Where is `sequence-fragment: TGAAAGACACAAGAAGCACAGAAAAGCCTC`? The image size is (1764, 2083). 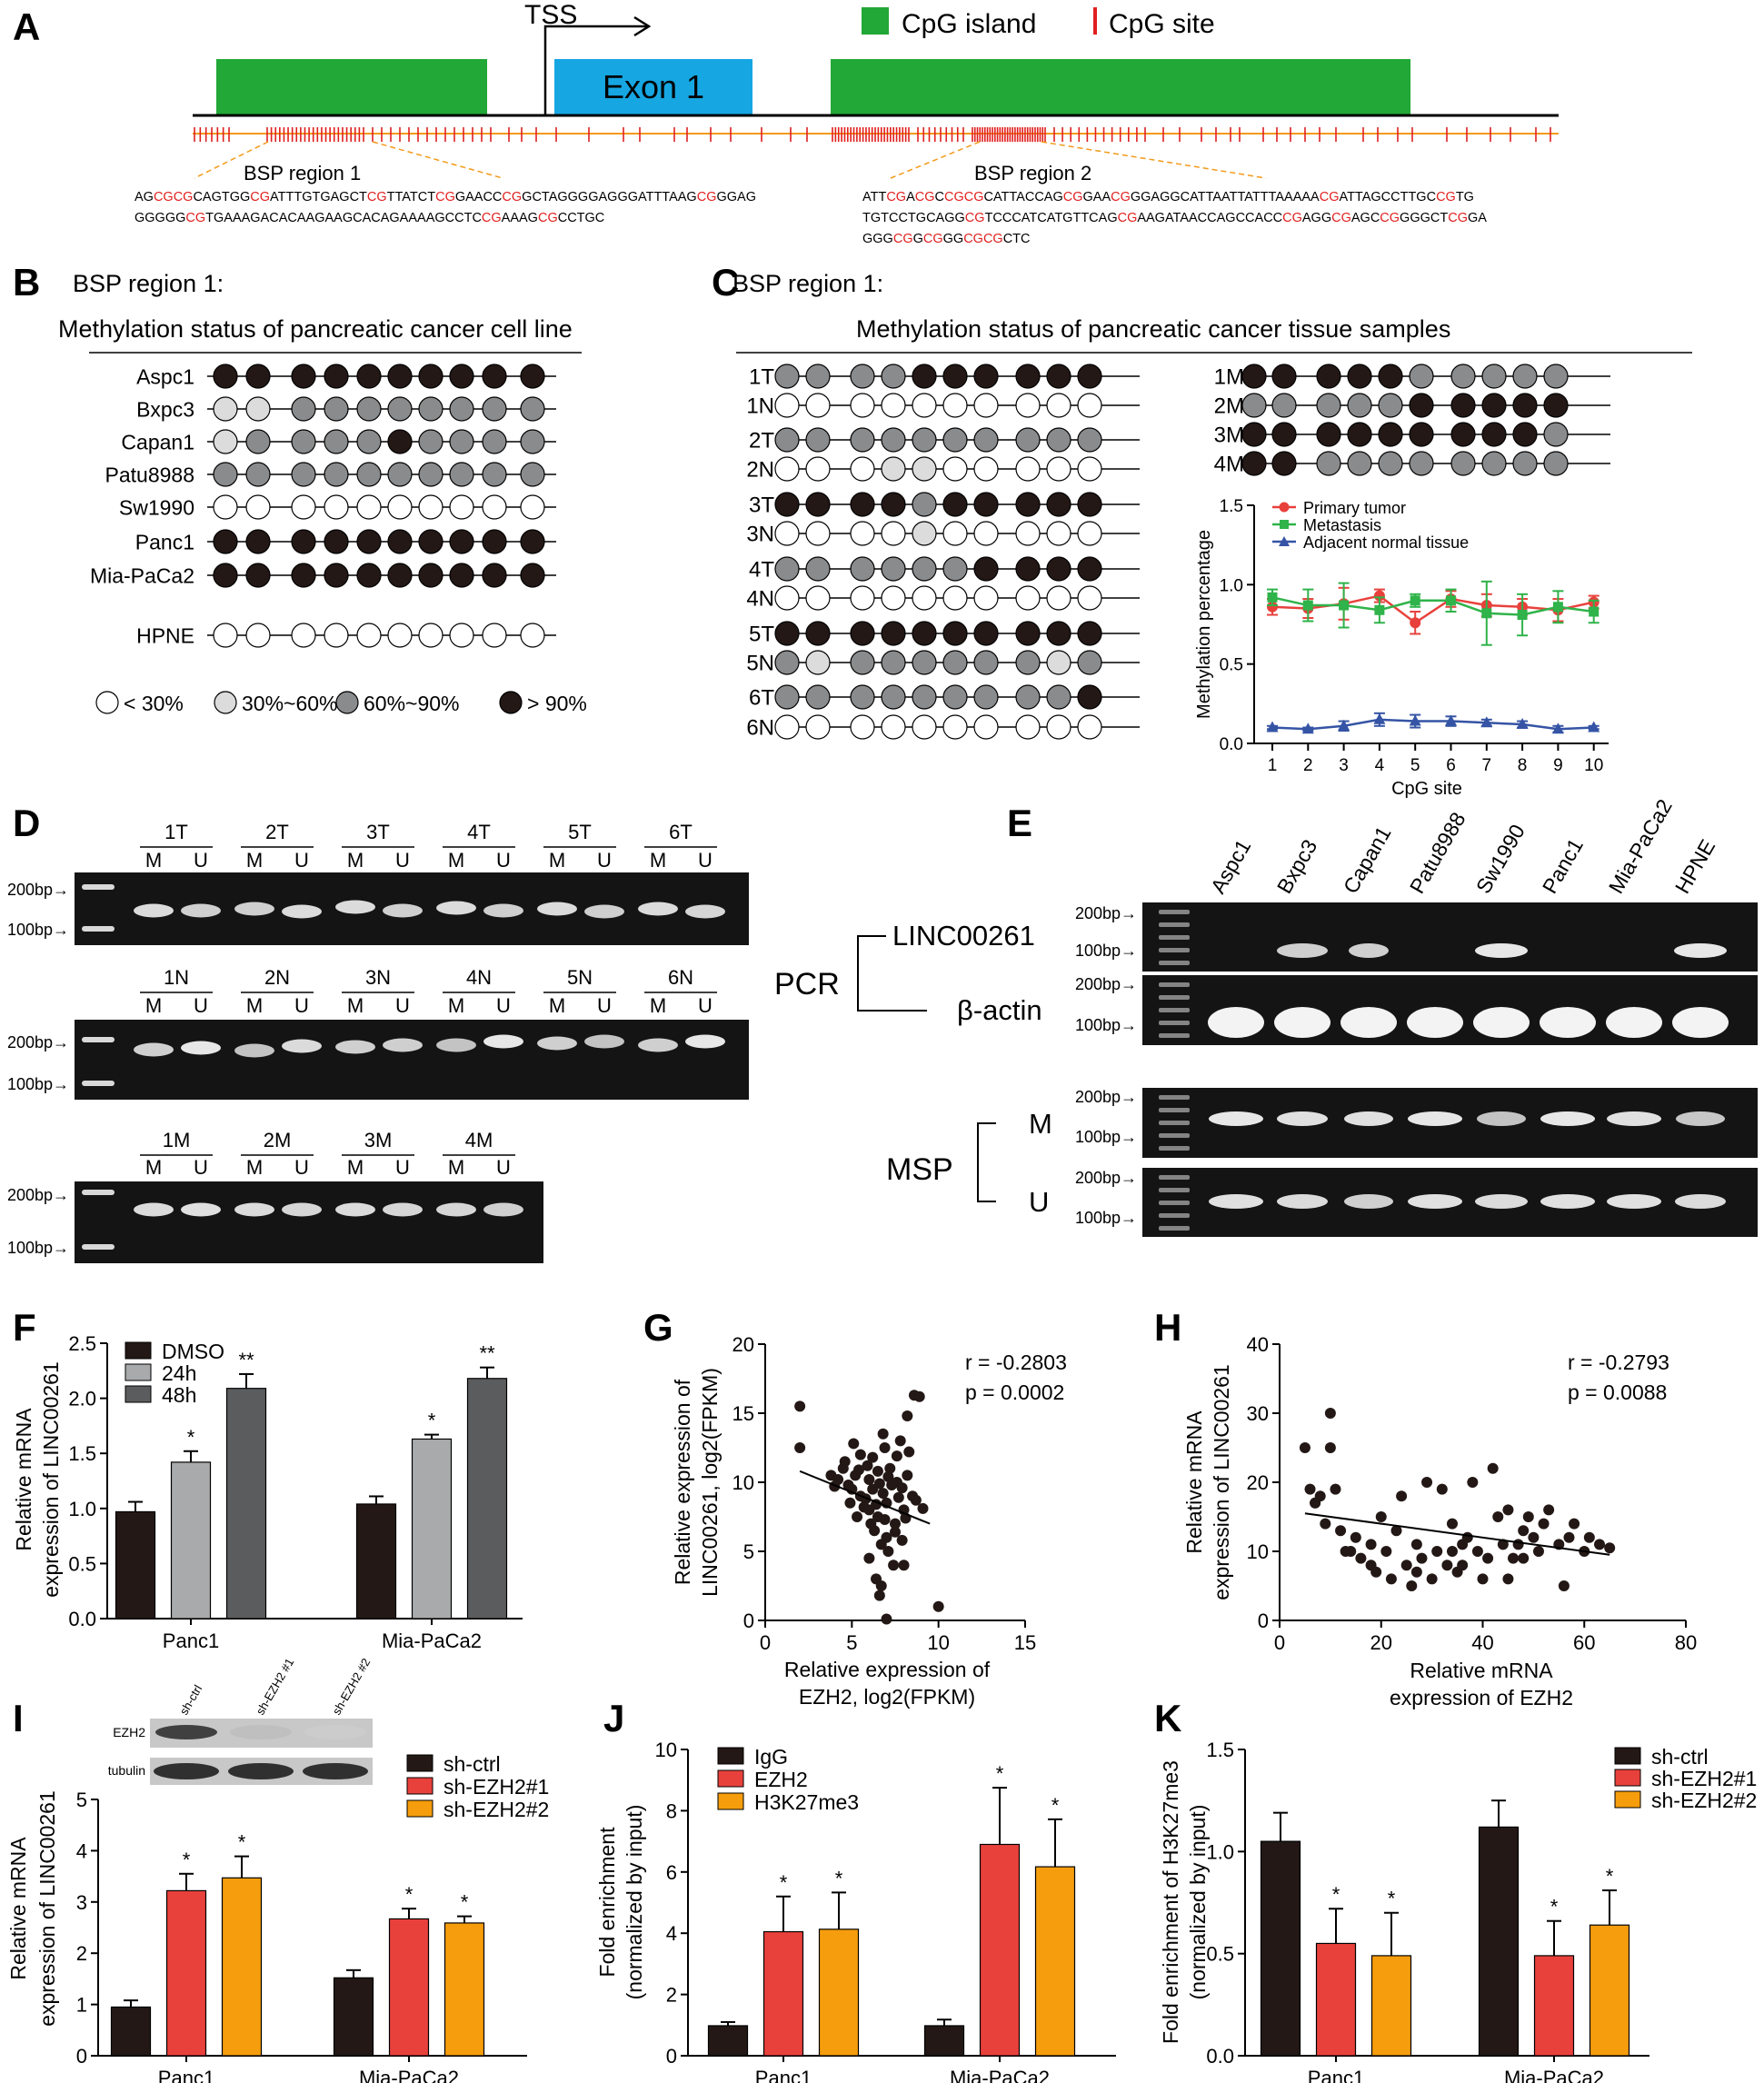 sequence-fragment: TGAAAGACACAAGAAGCACAGAAAAGCCTC is located at coordinates (344, 218).